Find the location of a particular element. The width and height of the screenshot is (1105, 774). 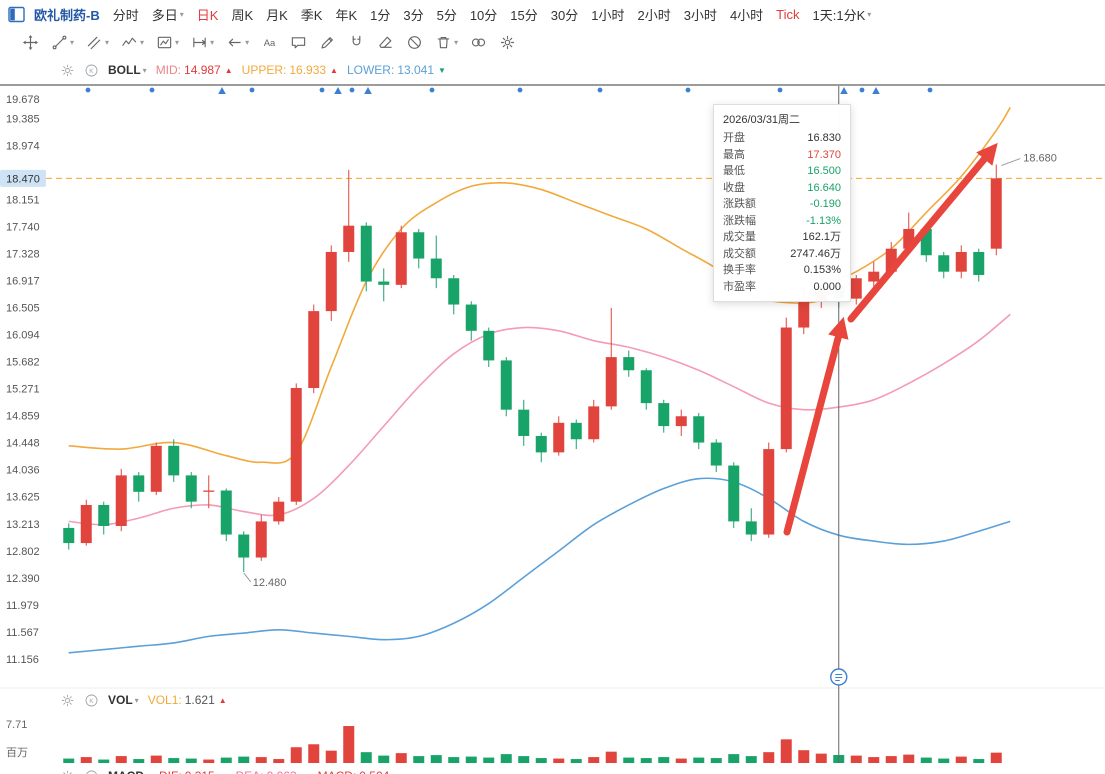

wave-tool-icon: ▾ is located at coordinates (132, 42).